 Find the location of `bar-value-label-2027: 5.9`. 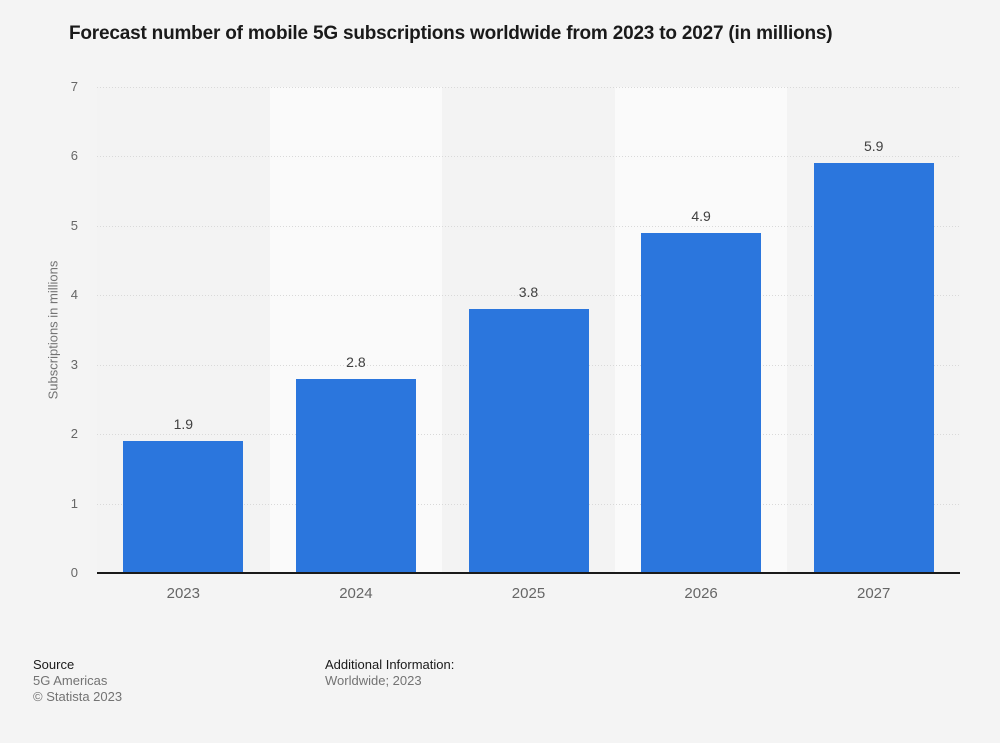

bar-value-label-2027: 5.9 is located at coordinates (873, 146).